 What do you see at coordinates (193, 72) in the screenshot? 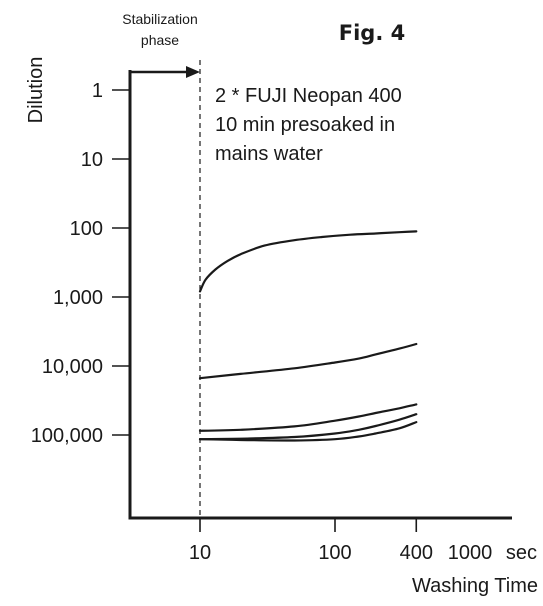
I see `stabilization-phase-arrowhead` at bounding box center [193, 72].